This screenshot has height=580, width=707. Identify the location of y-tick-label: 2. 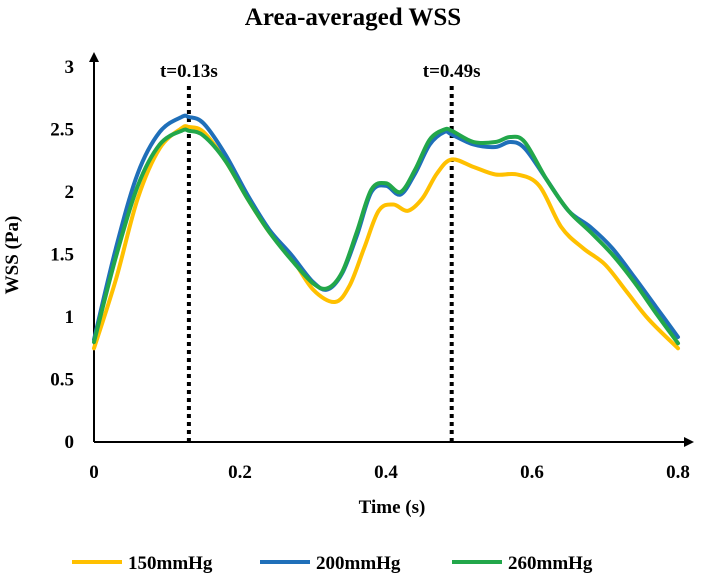
(70, 192).